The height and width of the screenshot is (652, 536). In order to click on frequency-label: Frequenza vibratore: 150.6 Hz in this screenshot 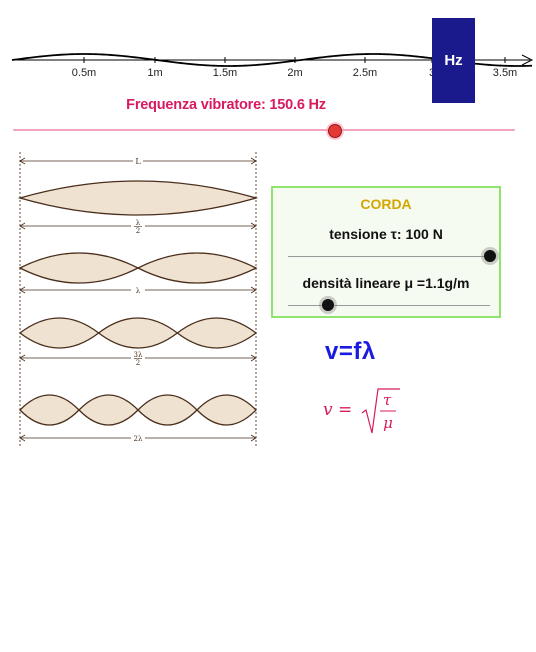, I will do `click(226, 105)`.